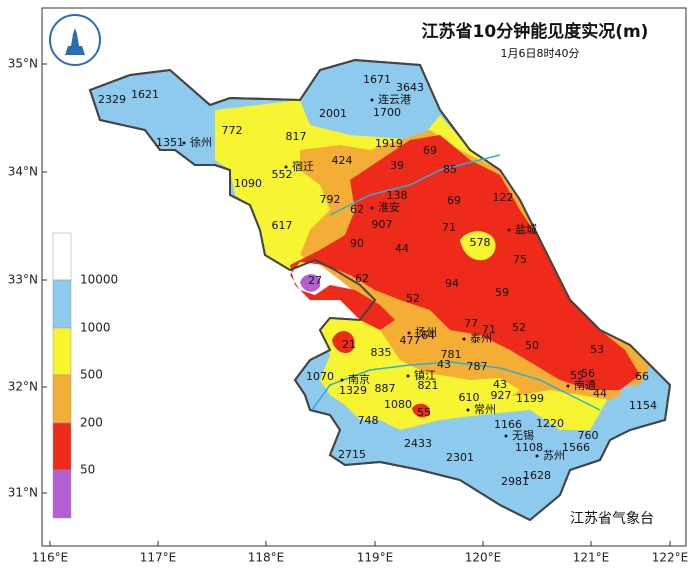  What do you see at coordinates (643, 405) in the screenshot?
I see `station-value: 1154` at bounding box center [643, 405].